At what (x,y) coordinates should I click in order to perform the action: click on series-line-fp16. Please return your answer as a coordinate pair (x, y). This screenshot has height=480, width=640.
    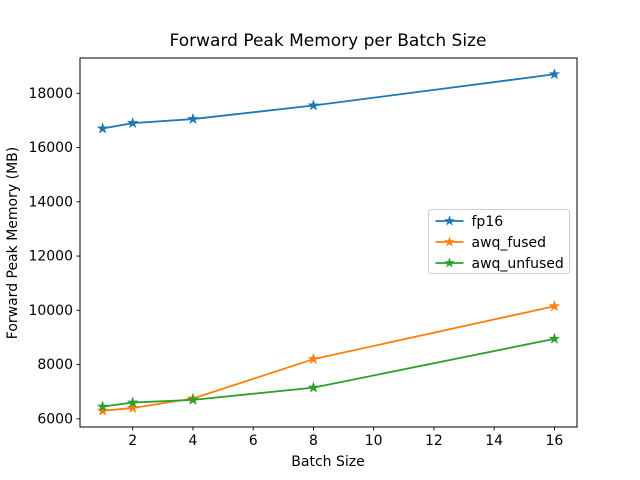
    Looking at the image, I should click on (328, 101).